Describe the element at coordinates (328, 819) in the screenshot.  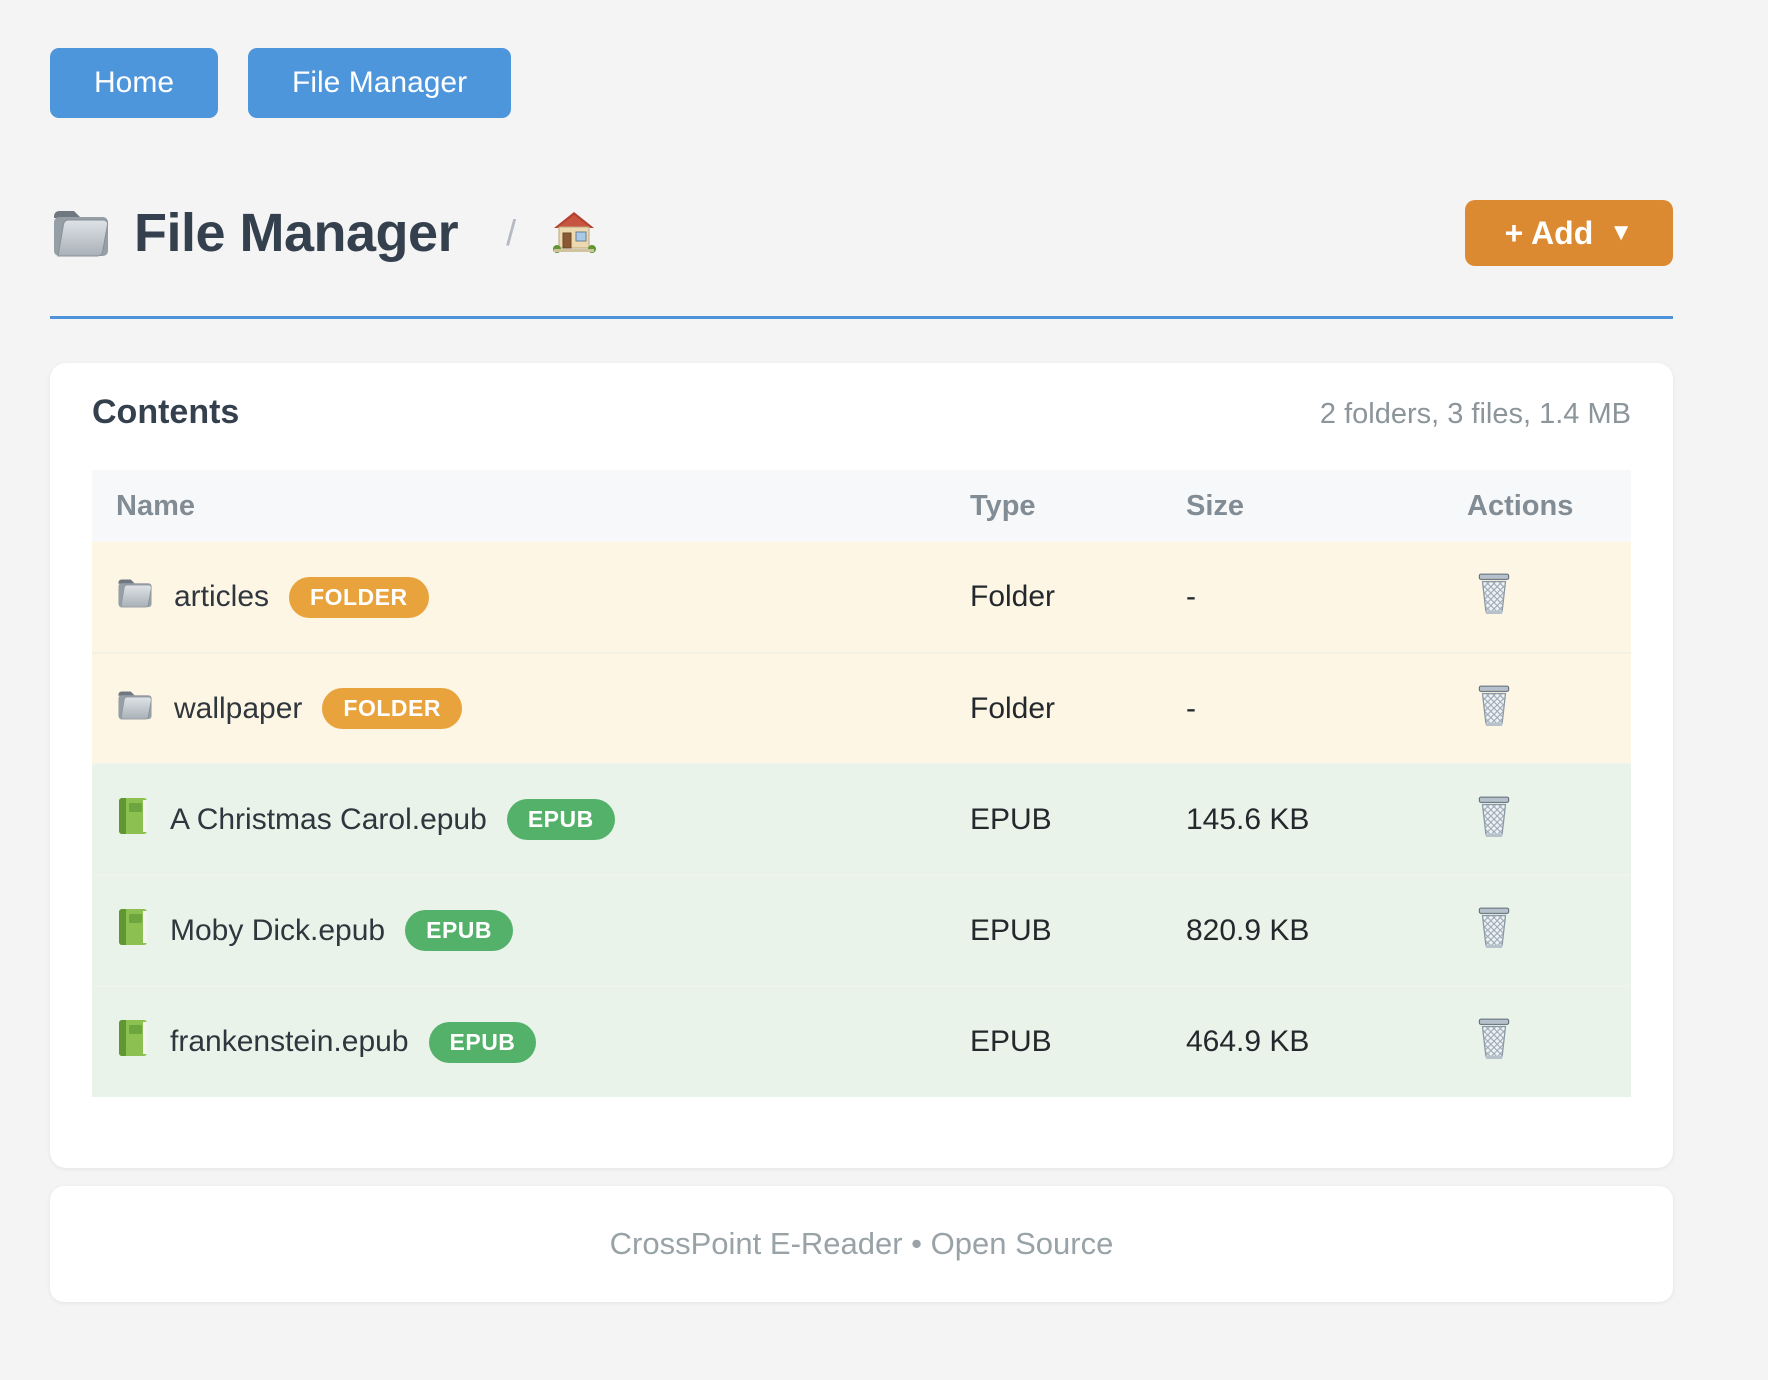
I see `file-name: A Christmas Carol.epub` at that location.